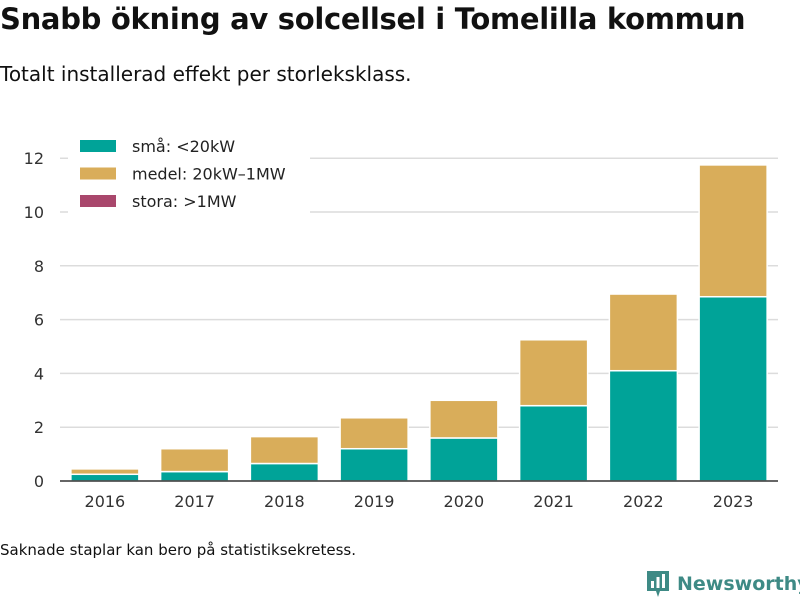 The height and width of the screenshot is (600, 800). Describe the element at coordinates (733, 501) in the screenshot. I see `x-tick-label: 2023` at that location.